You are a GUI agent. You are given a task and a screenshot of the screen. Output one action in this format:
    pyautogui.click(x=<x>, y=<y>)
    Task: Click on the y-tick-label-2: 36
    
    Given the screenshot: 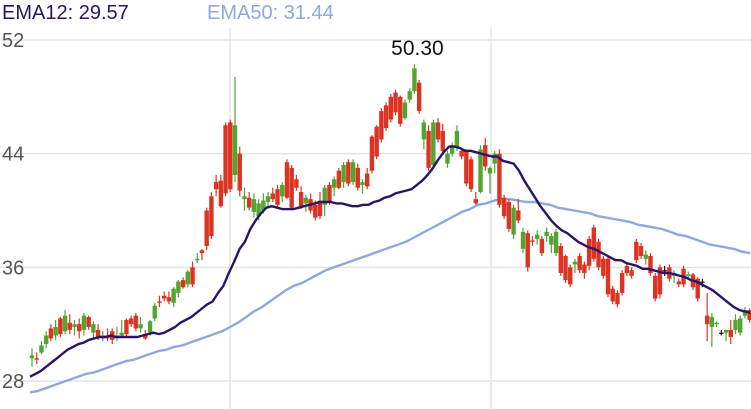 What is the action you would take?
    pyautogui.click(x=13, y=268)
    